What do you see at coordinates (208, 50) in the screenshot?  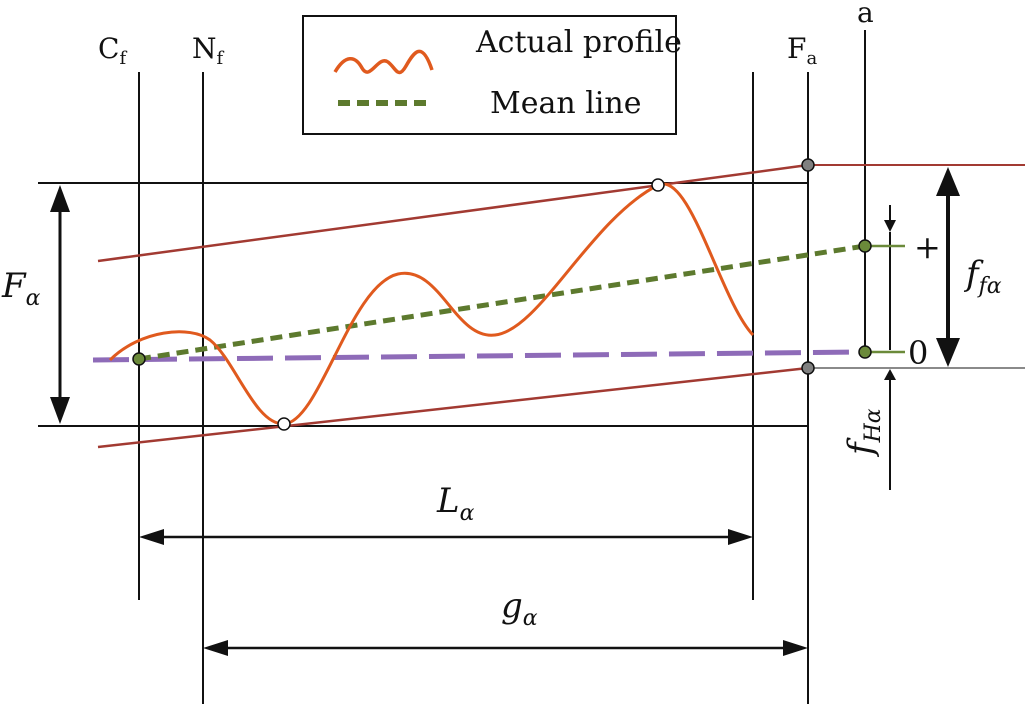 I see `nf-label: Nf` at bounding box center [208, 50].